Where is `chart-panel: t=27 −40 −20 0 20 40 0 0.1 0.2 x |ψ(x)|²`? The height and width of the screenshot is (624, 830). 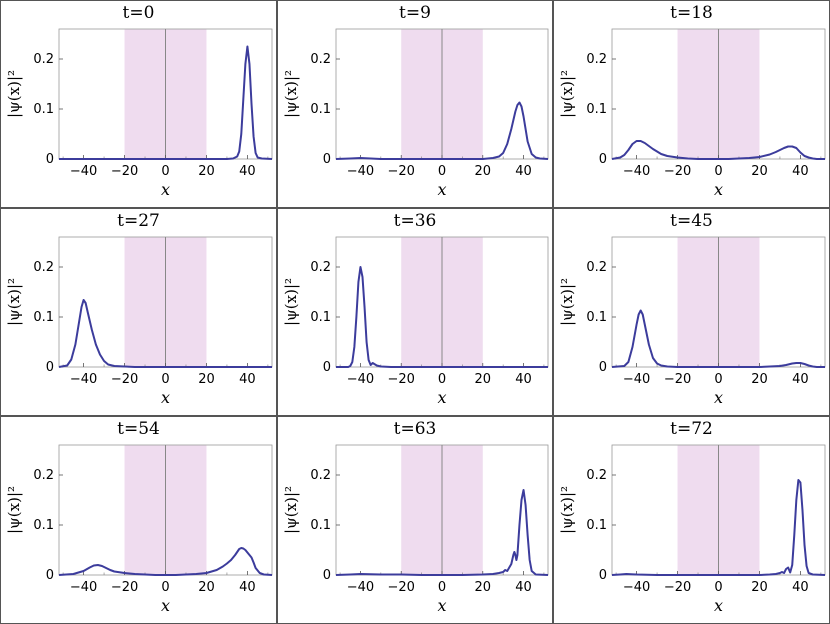
chart-panel: t=27 −40 −20 0 20 40 0 0.1 0.2 x |ψ(x)|² is located at coordinates (138, 312).